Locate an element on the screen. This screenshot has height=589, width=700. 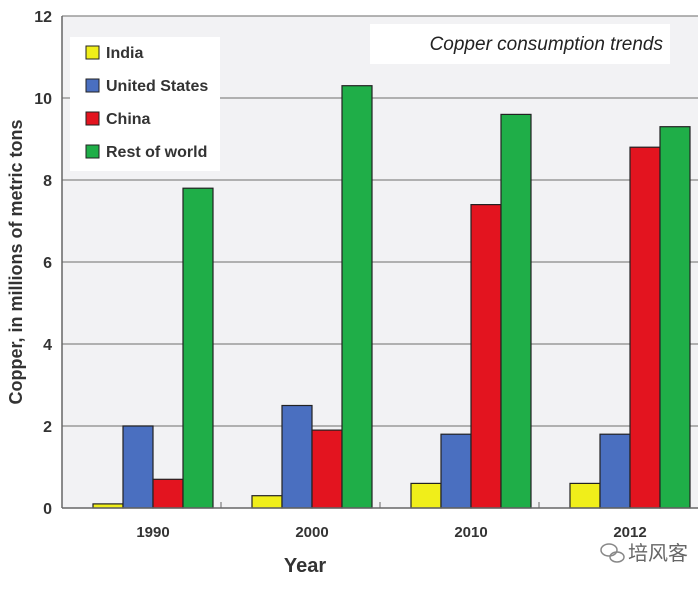
legend-label: India is located at coordinates (124, 53).